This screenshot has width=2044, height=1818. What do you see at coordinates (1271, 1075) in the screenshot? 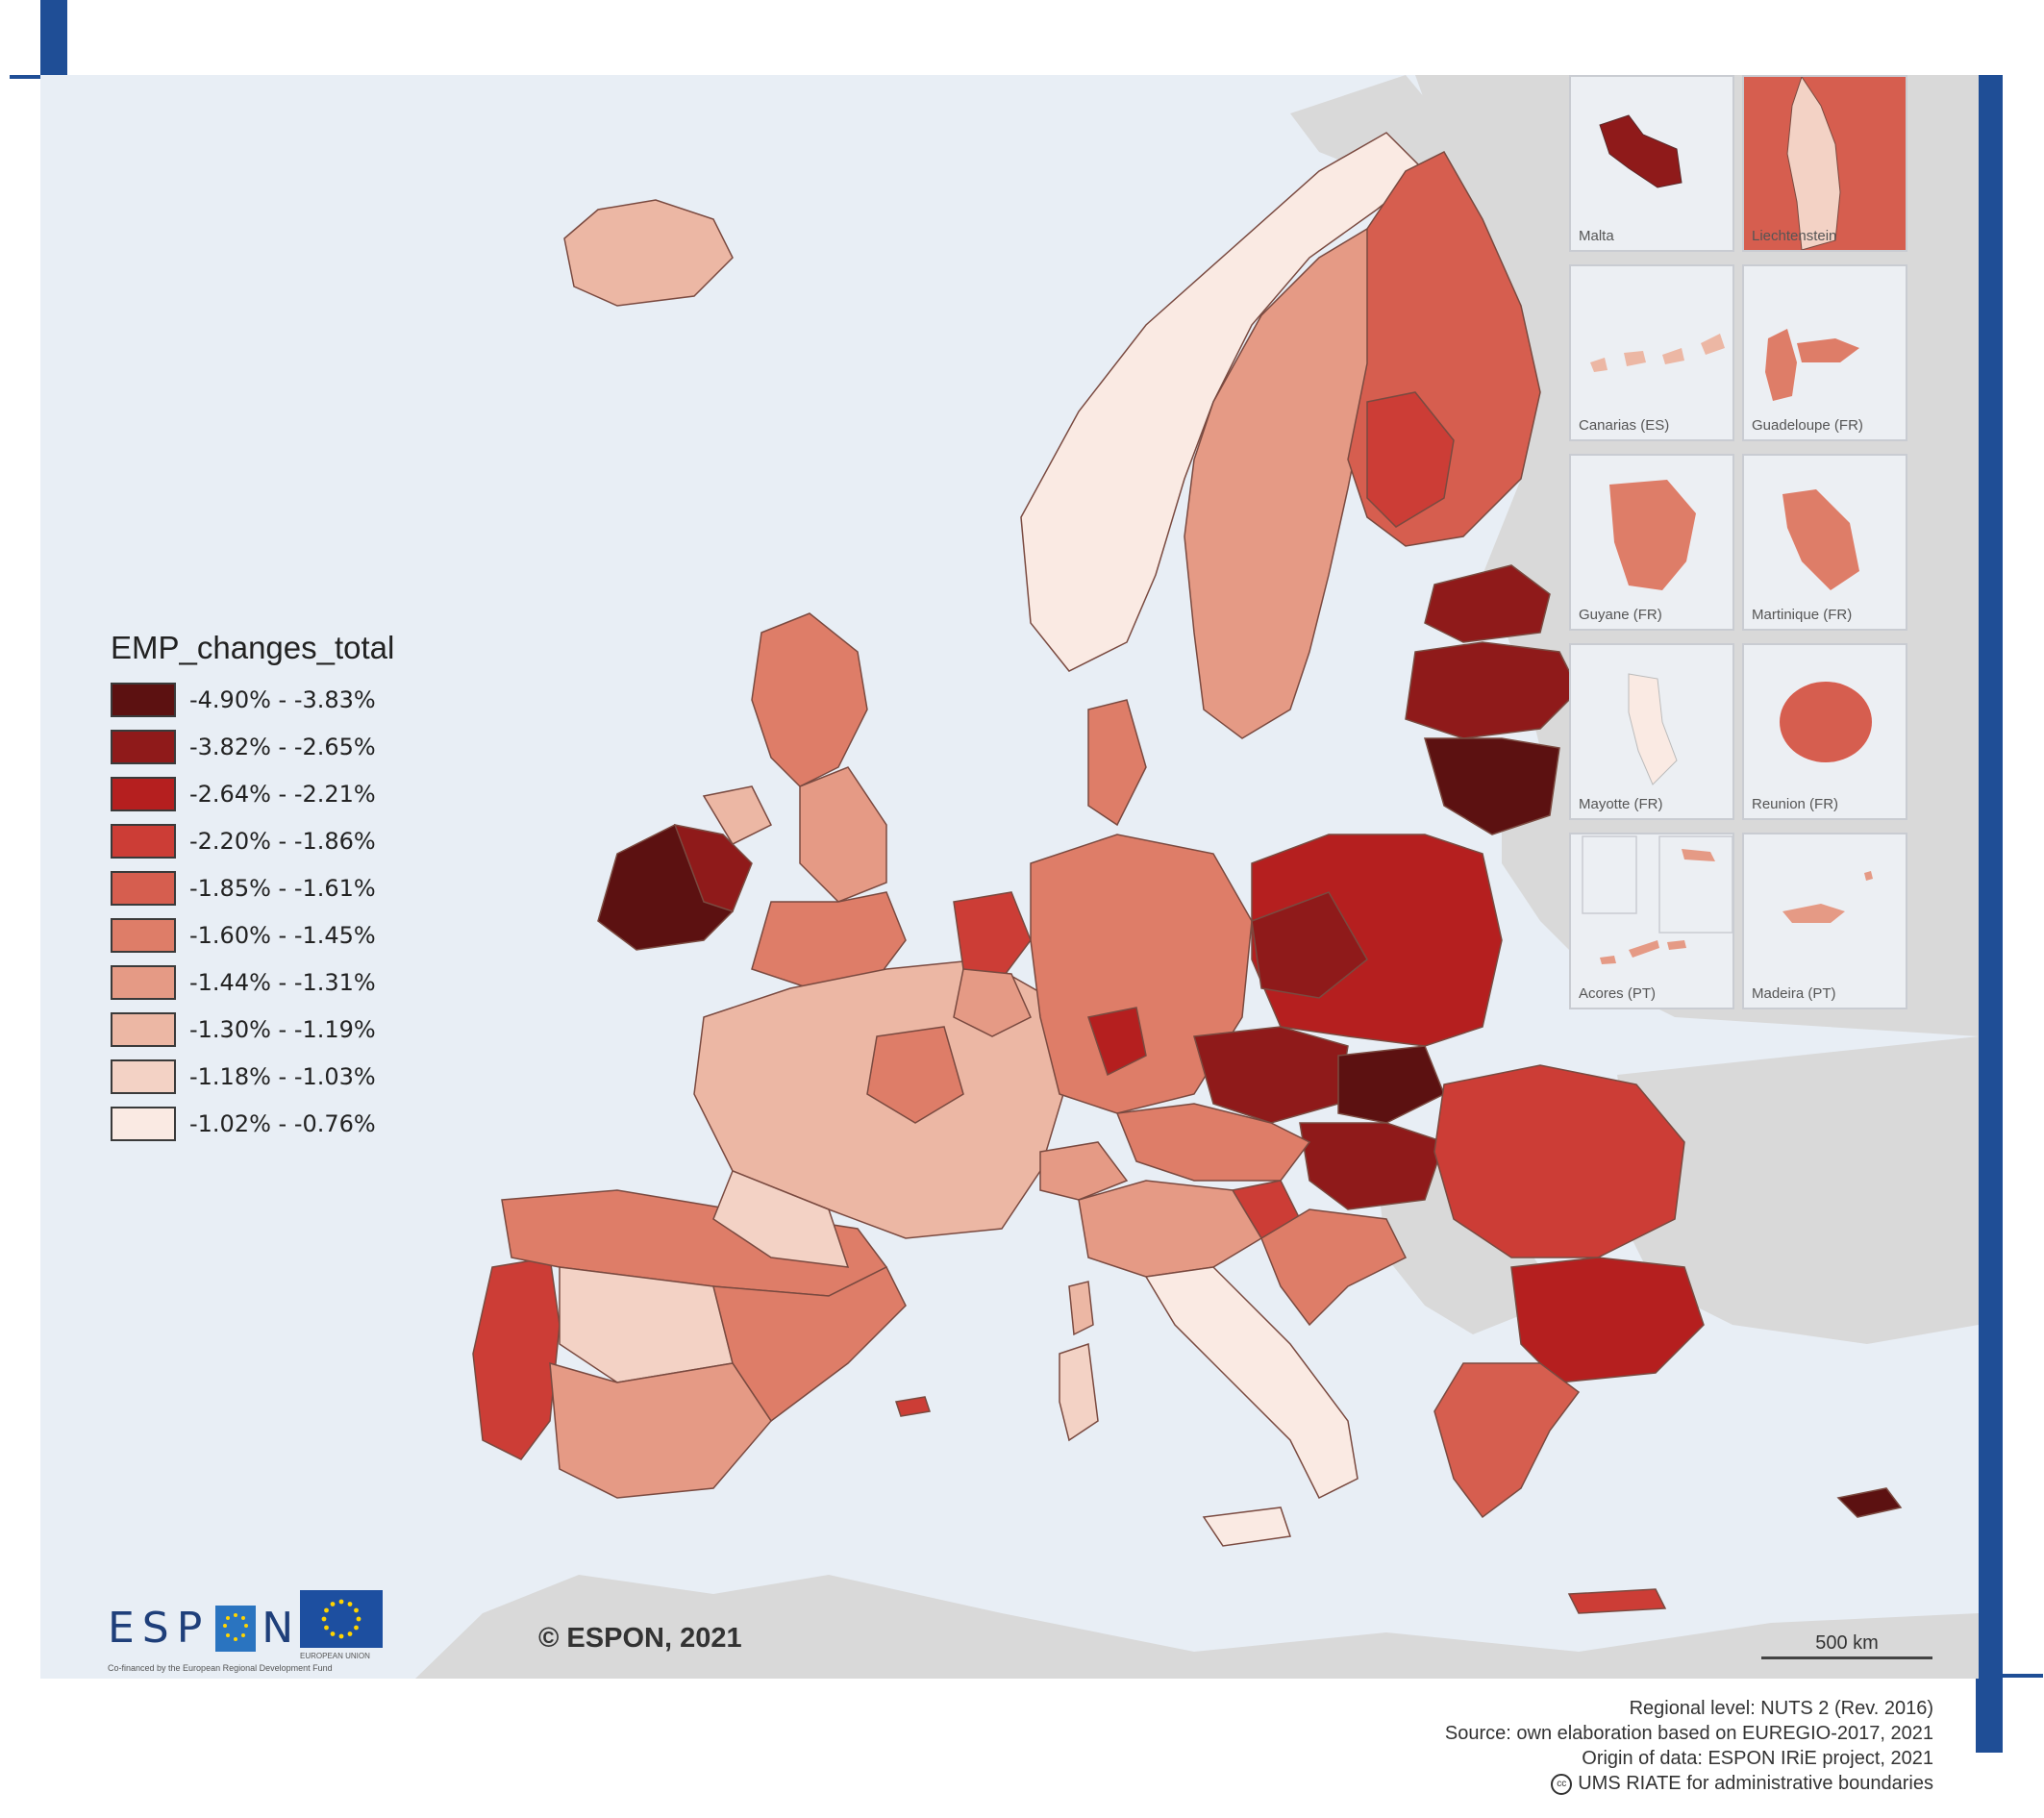
I see `region-czechia` at bounding box center [1271, 1075].